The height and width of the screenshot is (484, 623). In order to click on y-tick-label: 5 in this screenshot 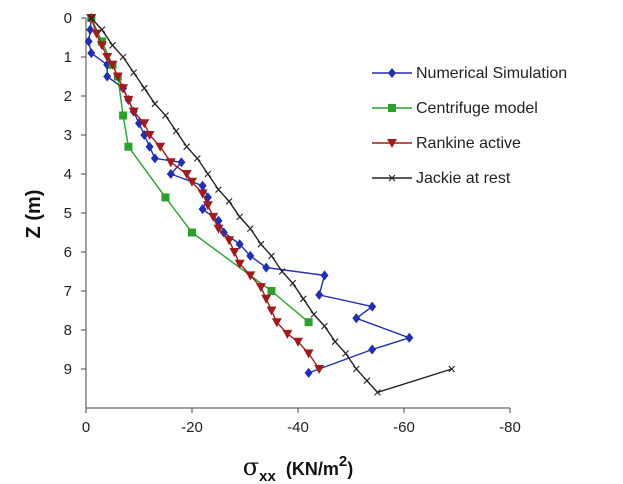, I will do `click(68, 213)`.